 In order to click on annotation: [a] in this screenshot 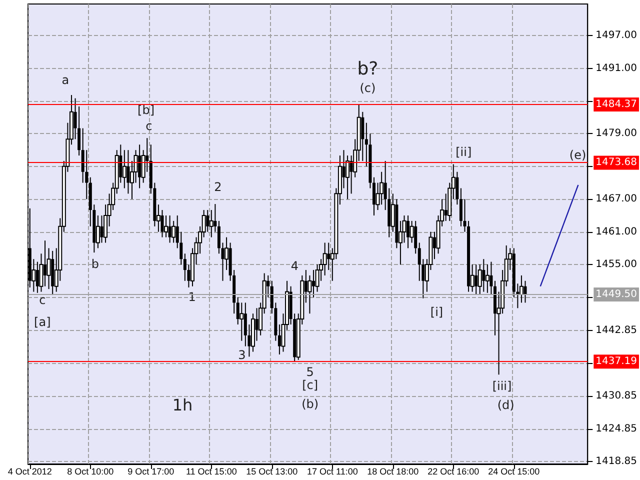, I will do `click(42, 322)`.